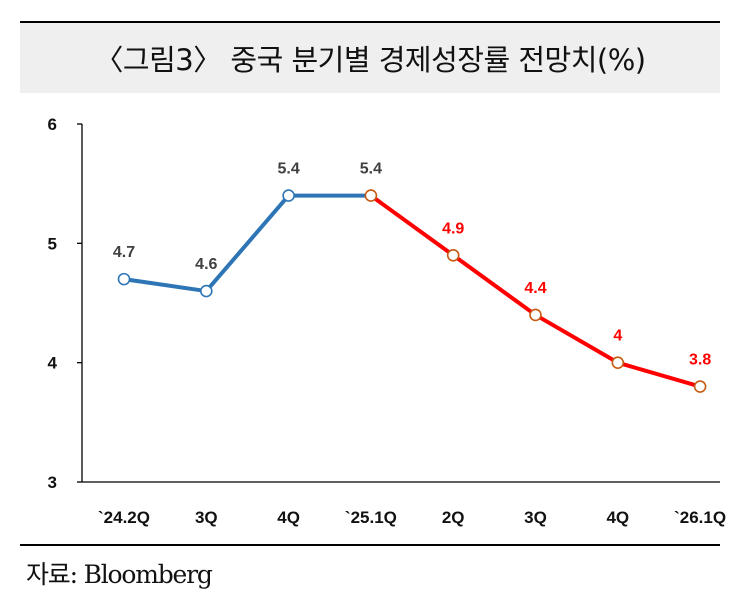  What do you see at coordinates (370, 22) in the screenshot?
I see `top-rule` at bounding box center [370, 22].